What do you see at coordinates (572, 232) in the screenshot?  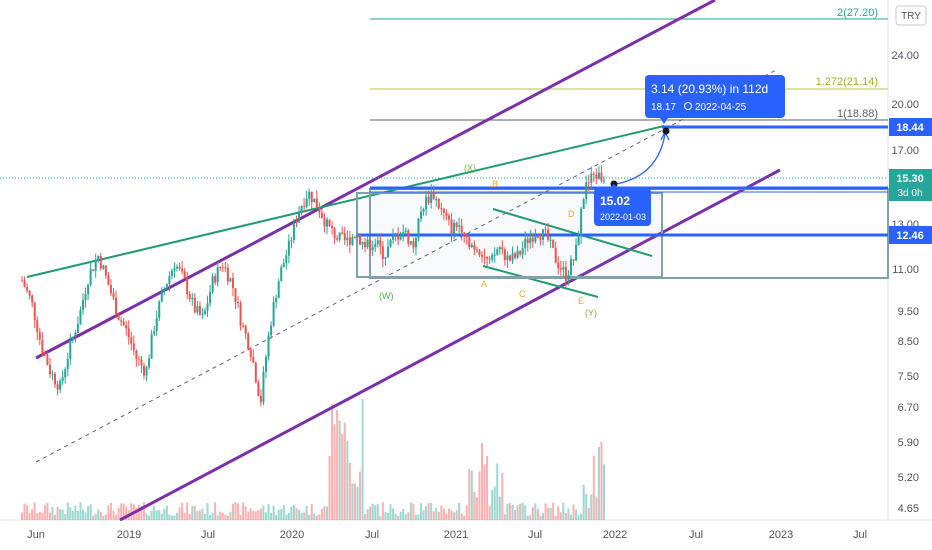 I see `triangle-upper-line` at bounding box center [572, 232].